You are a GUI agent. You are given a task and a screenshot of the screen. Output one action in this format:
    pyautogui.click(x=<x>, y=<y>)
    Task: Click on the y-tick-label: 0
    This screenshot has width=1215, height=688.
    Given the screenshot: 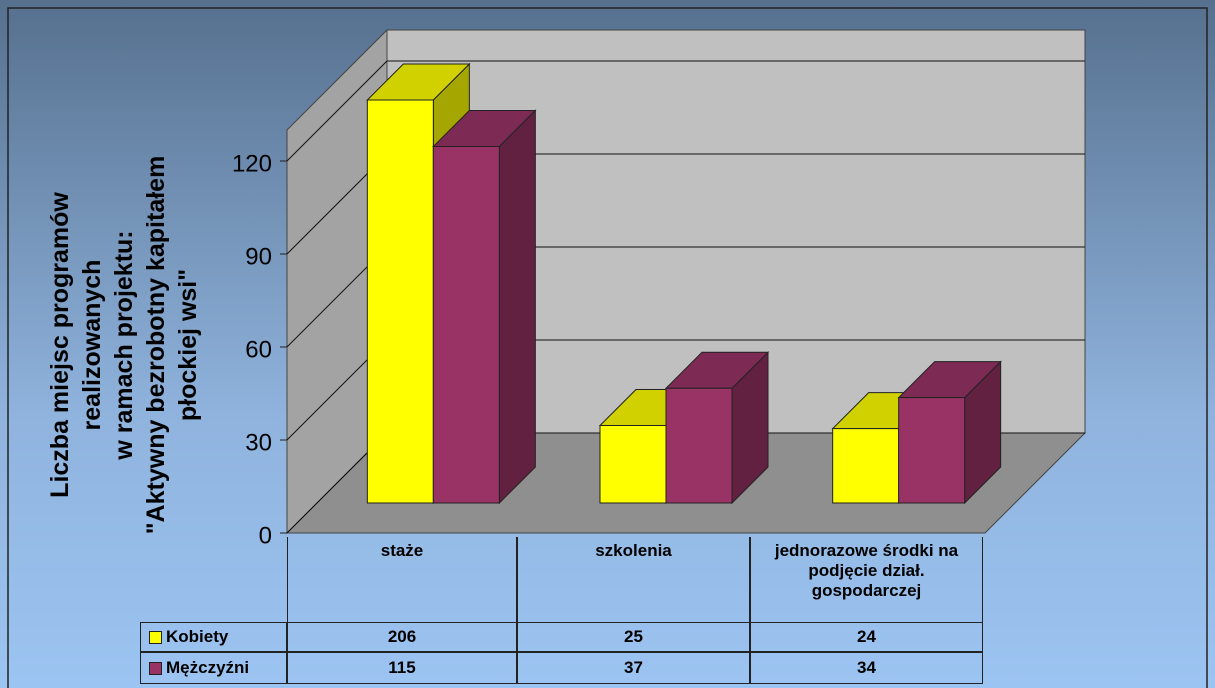 What is the action you would take?
    pyautogui.click(x=265, y=535)
    